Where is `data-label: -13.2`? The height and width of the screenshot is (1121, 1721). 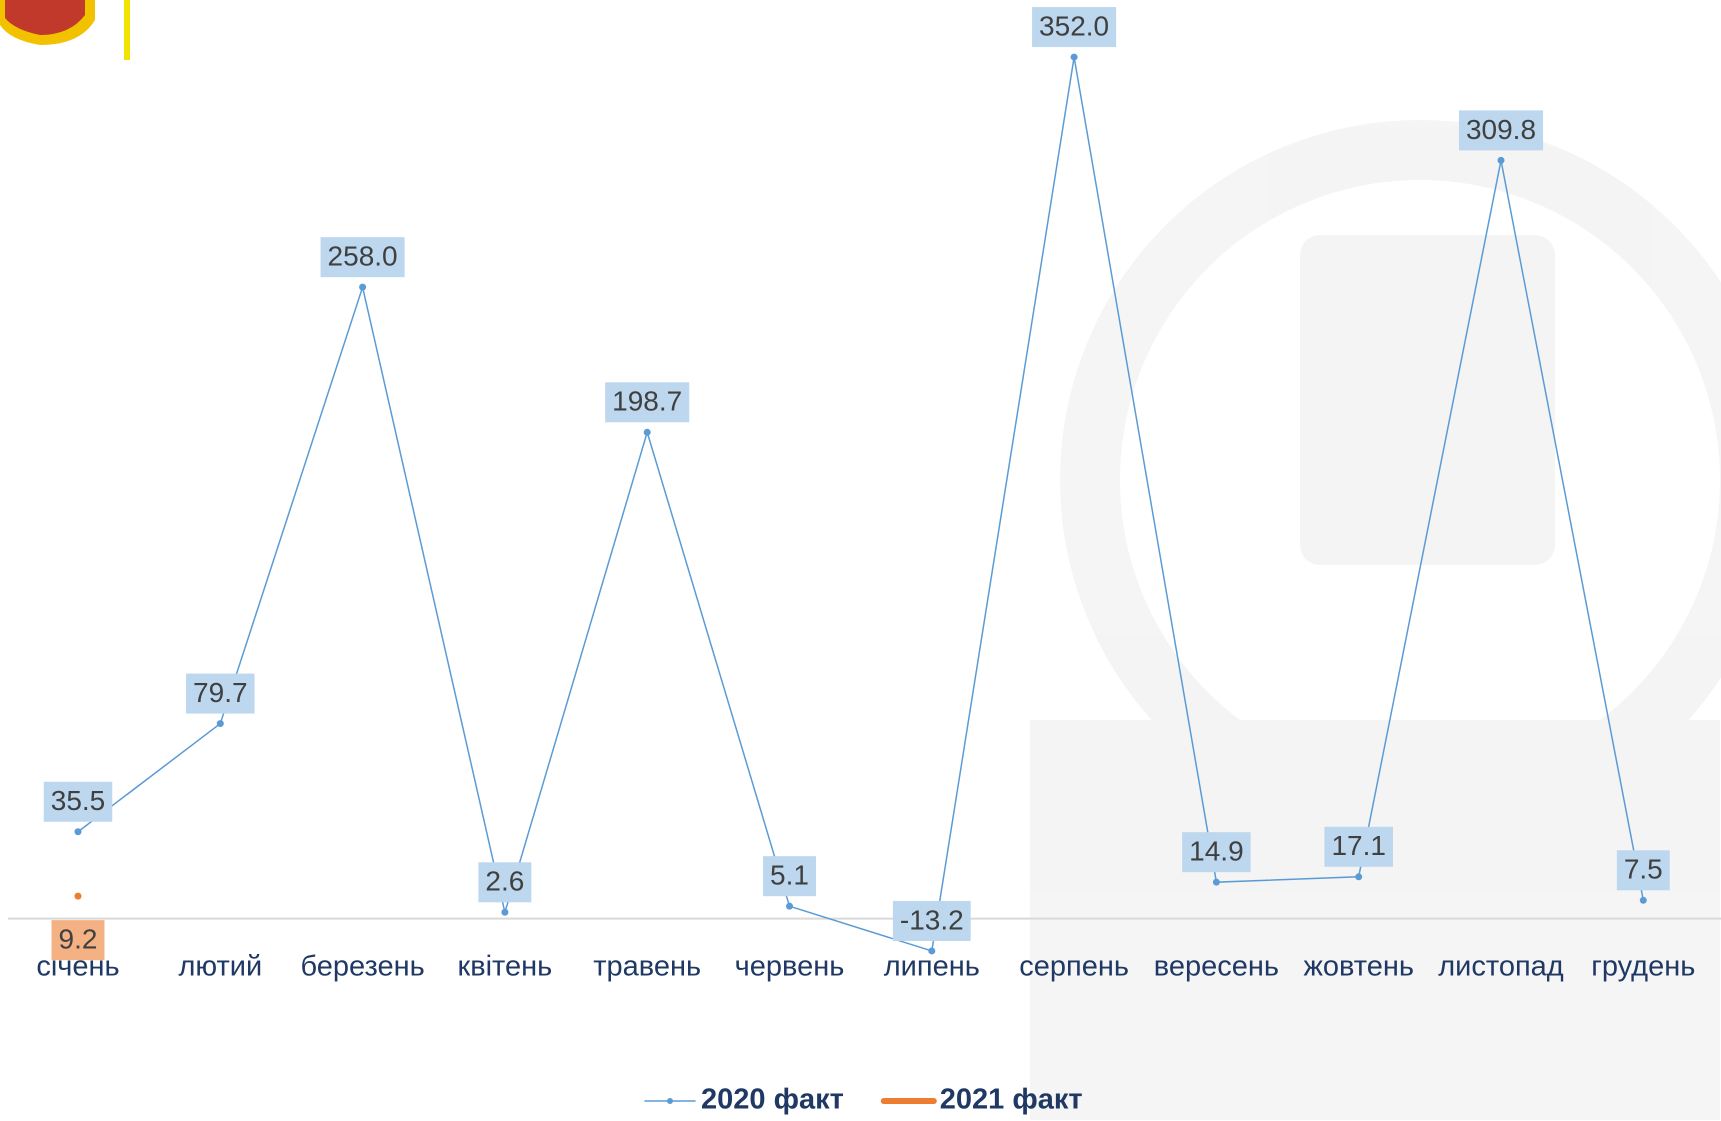 data-label: -13.2 is located at coordinates (932, 919).